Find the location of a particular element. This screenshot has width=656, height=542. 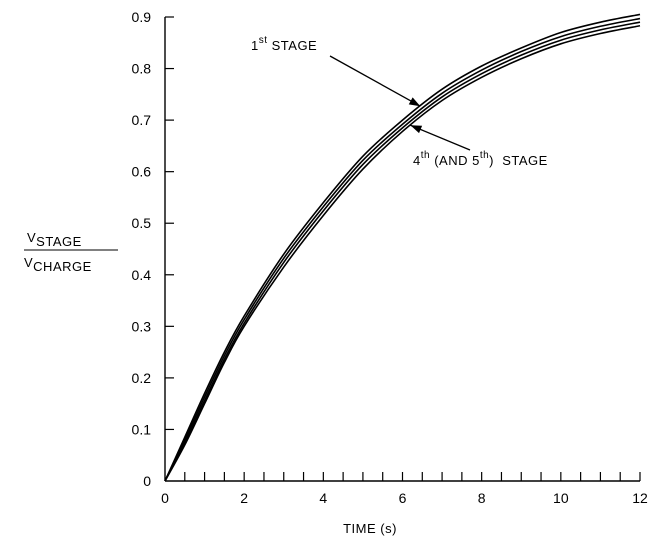

x-axis-title: TIME (s) is located at coordinates (370, 528).